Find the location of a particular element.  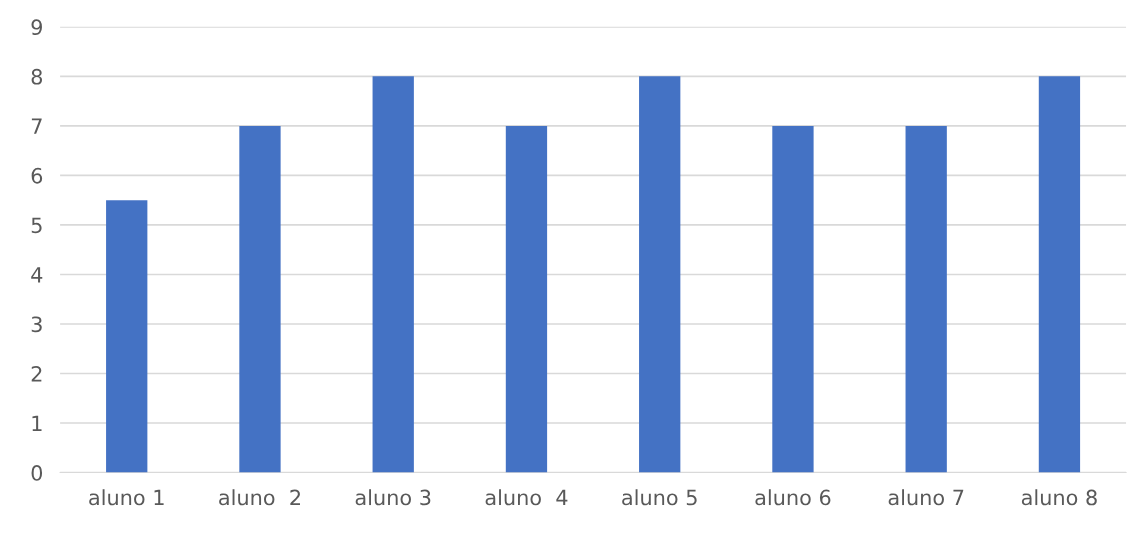

y-tick-label: 9 is located at coordinates (36, 27).